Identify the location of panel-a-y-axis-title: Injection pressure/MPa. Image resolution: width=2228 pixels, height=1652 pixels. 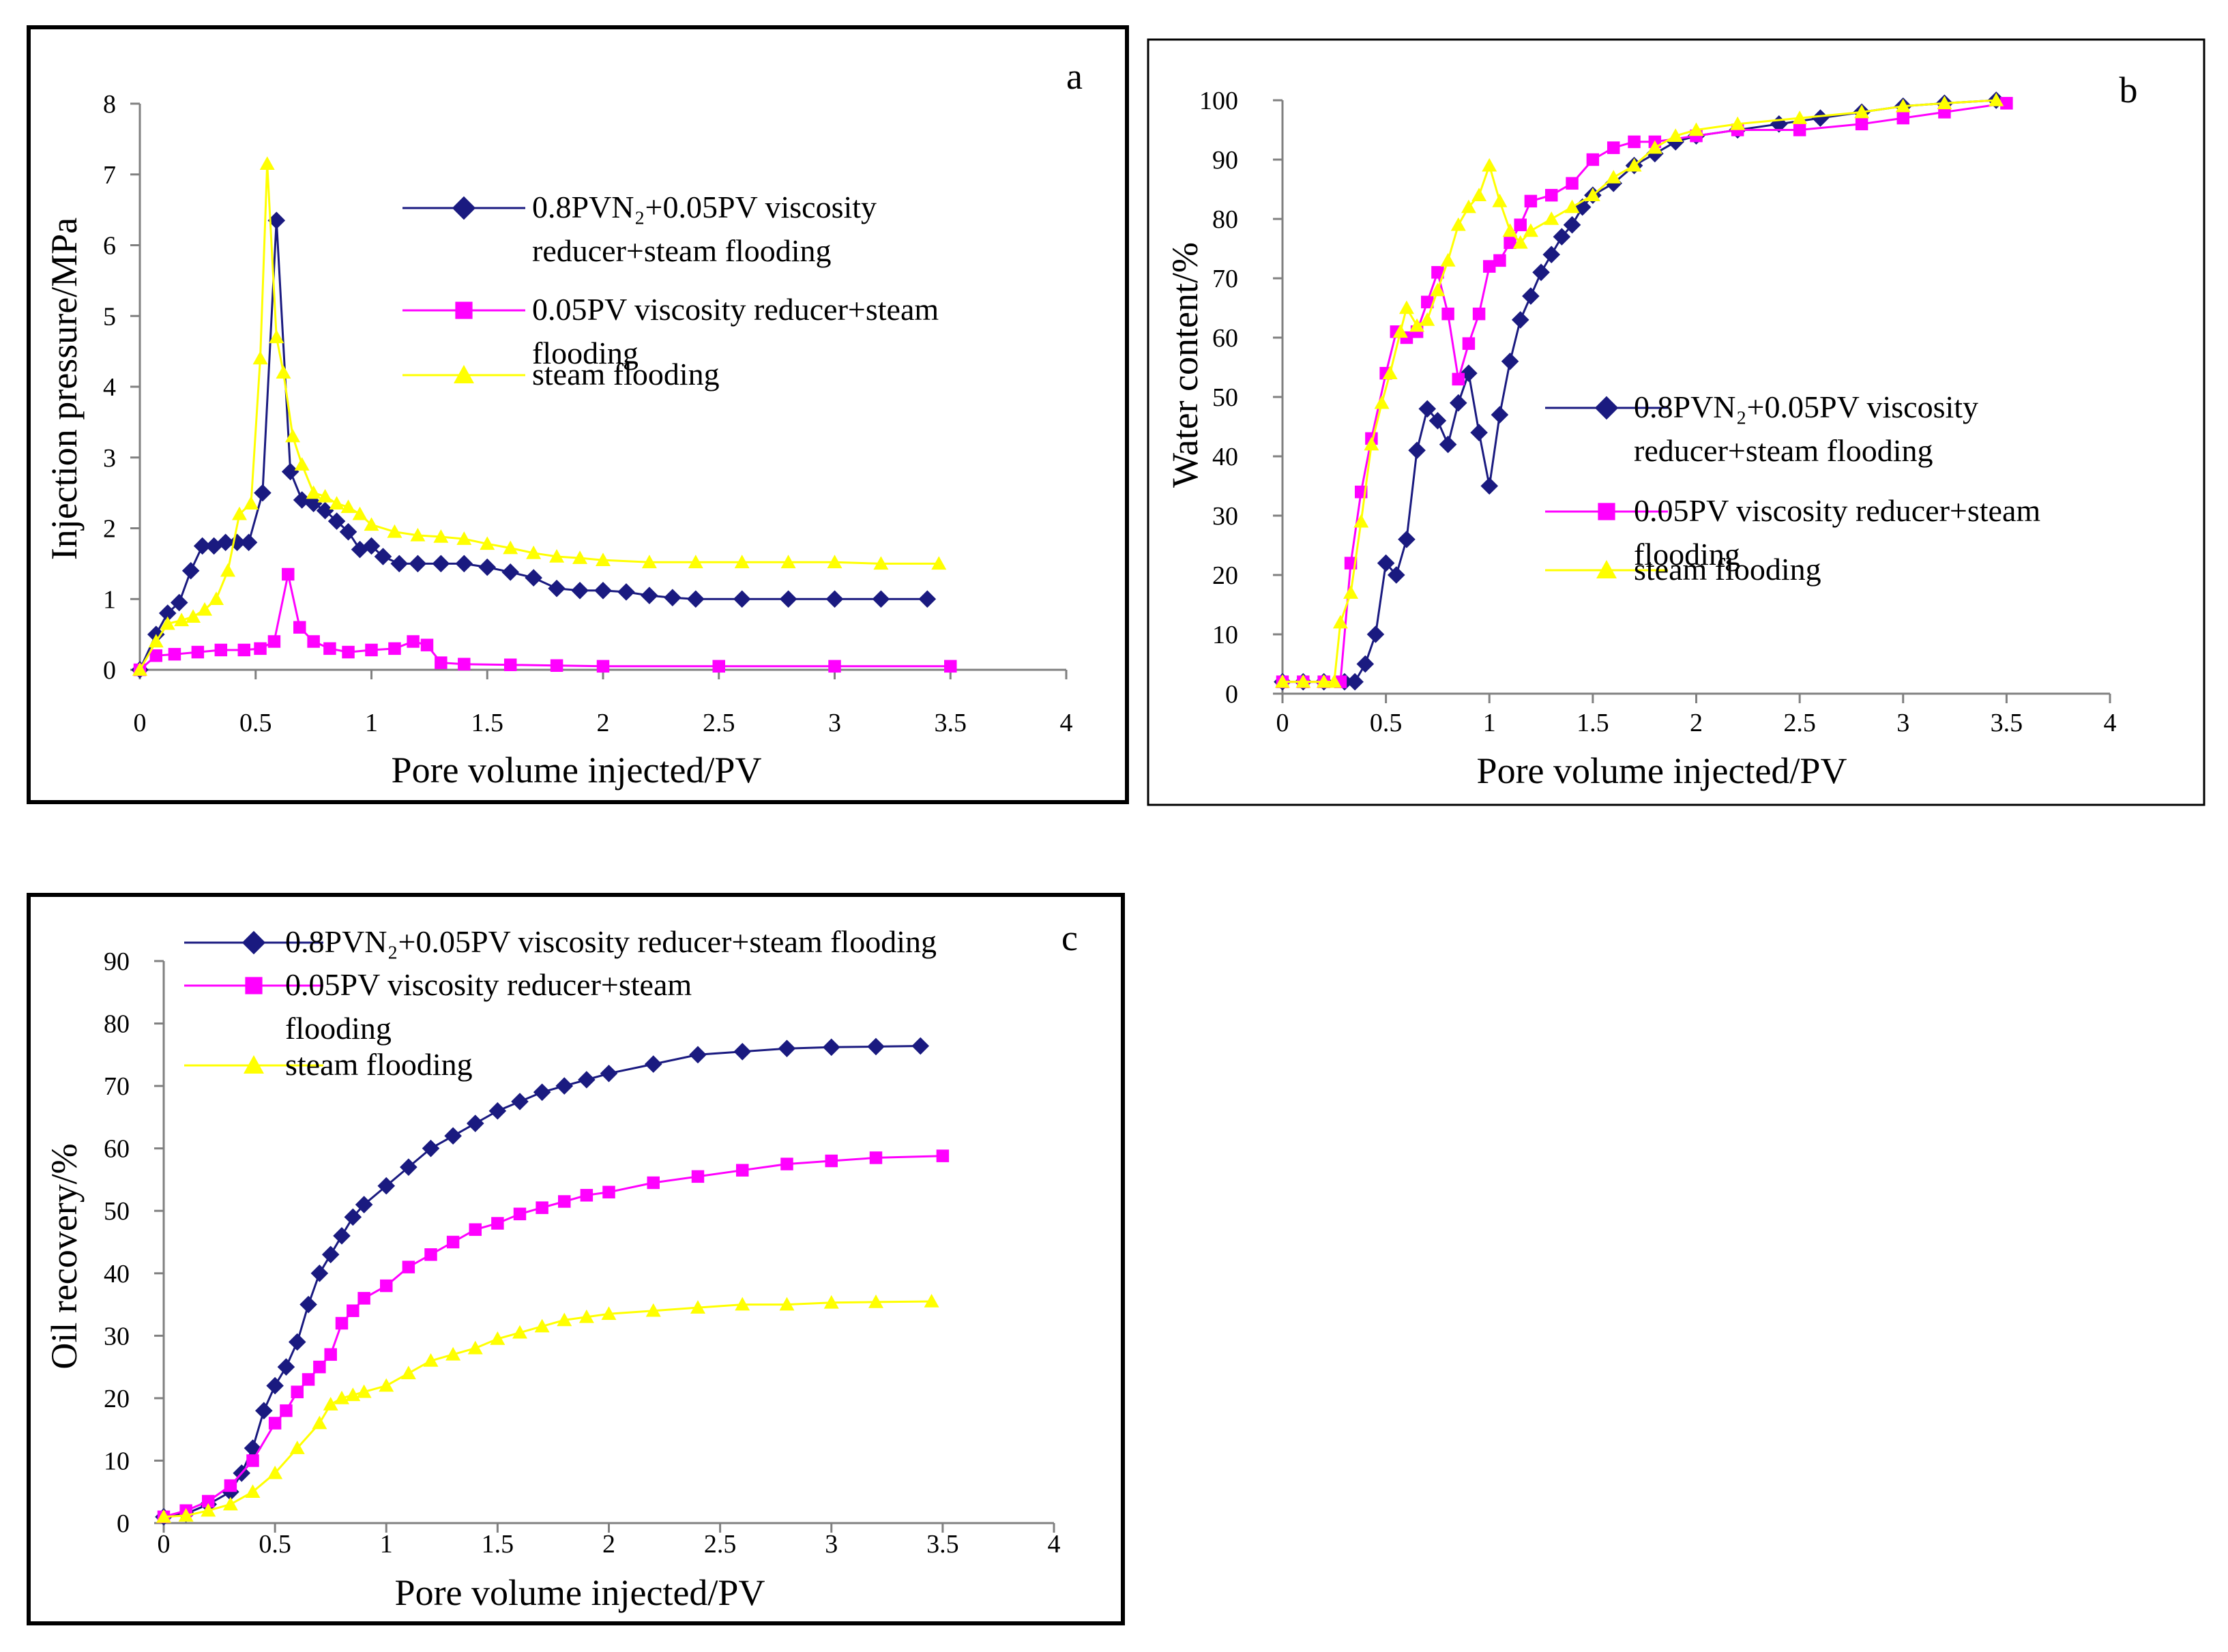
(64, 389).